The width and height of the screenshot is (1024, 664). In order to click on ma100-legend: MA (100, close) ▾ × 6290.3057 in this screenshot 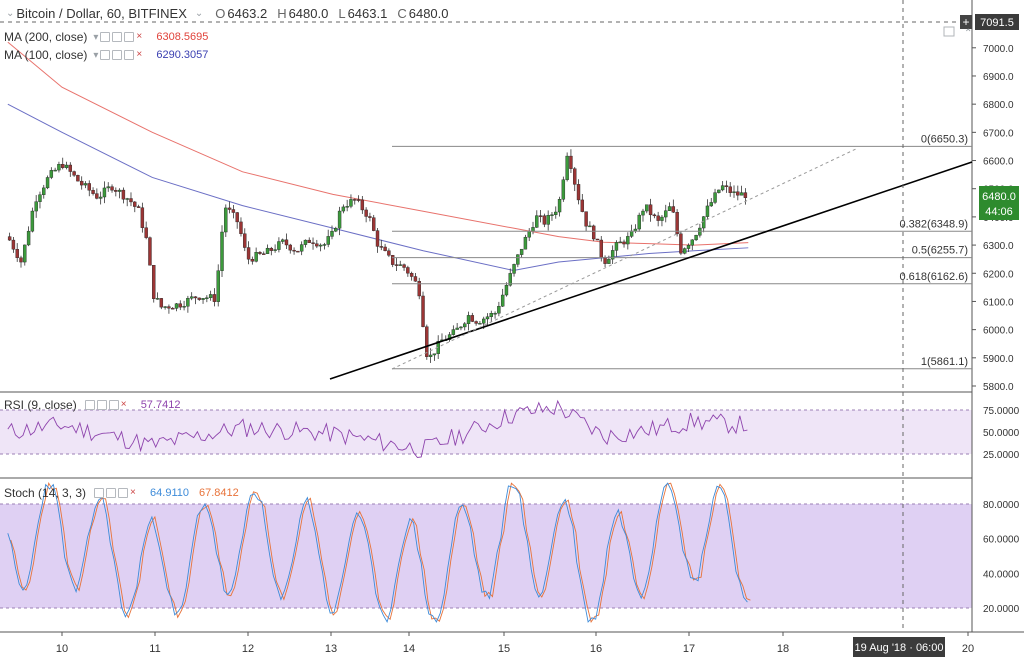, I will do `click(106, 55)`.